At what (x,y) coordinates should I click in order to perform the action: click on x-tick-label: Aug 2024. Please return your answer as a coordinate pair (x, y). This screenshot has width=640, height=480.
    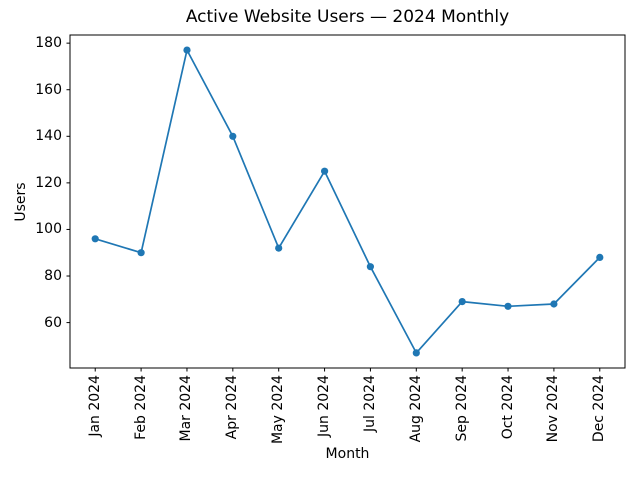
    Looking at the image, I should click on (415, 409).